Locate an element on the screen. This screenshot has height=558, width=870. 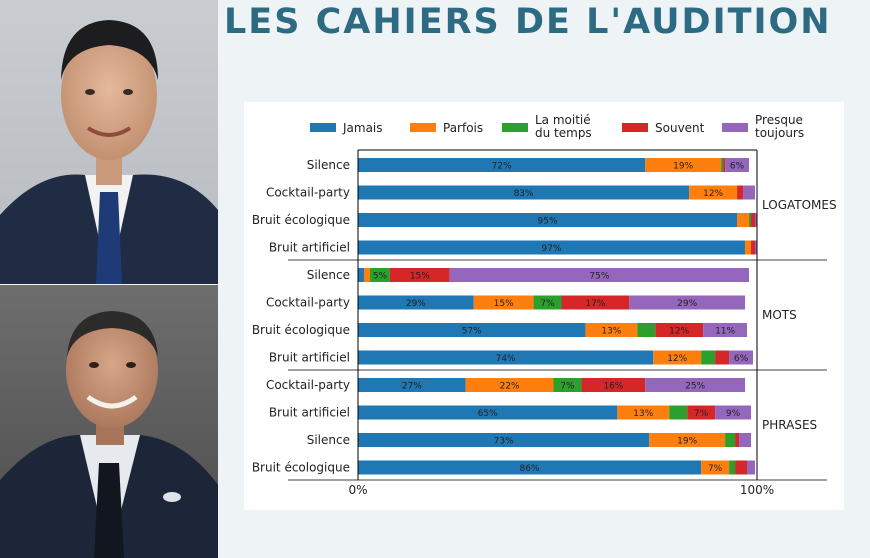
bar-segment-mots-bruit-artificiel-la-moitie-du-temps is located at coordinates (708, 357).